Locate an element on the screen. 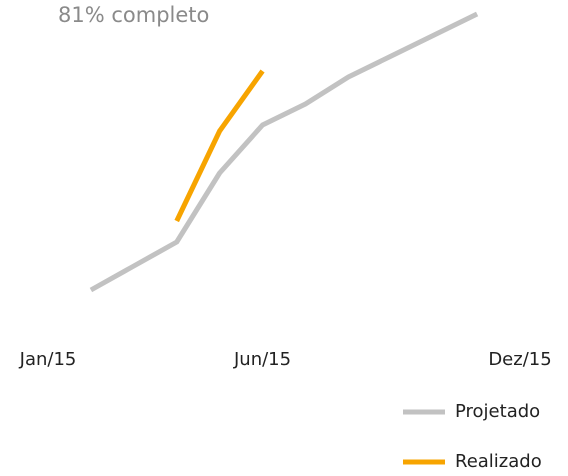 Image resolution: width=568 pixels, height=476 pixels. series-line is located at coordinates (219, 146).